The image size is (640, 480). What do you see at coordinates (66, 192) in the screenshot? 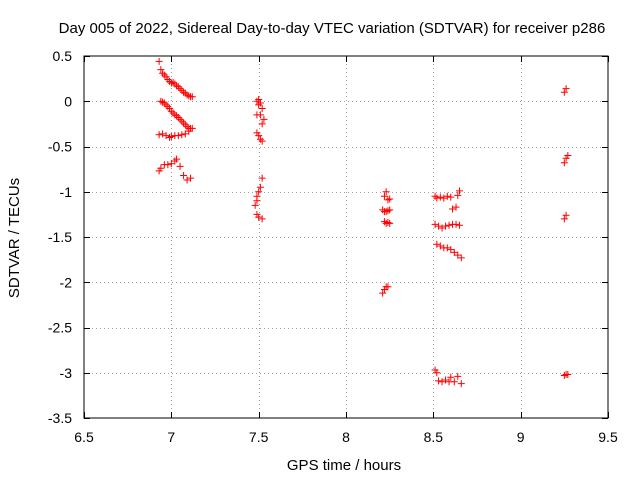
I see `y-tick-label: -1` at bounding box center [66, 192].